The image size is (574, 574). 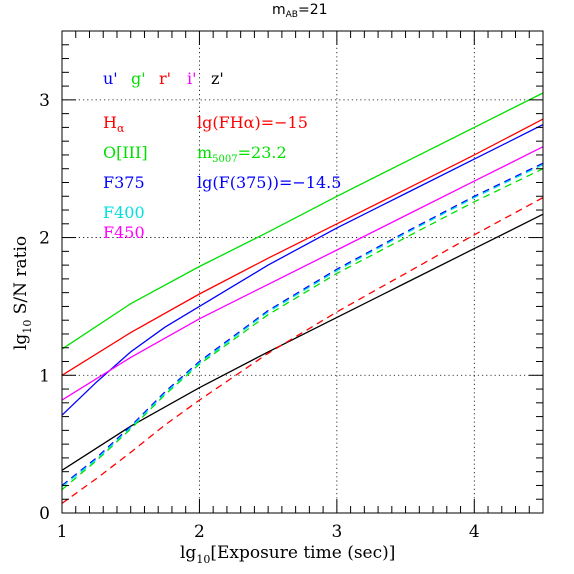 What do you see at coordinates (121, 128) in the screenshot?
I see `legend-ha-sub: α` at bounding box center [121, 128].